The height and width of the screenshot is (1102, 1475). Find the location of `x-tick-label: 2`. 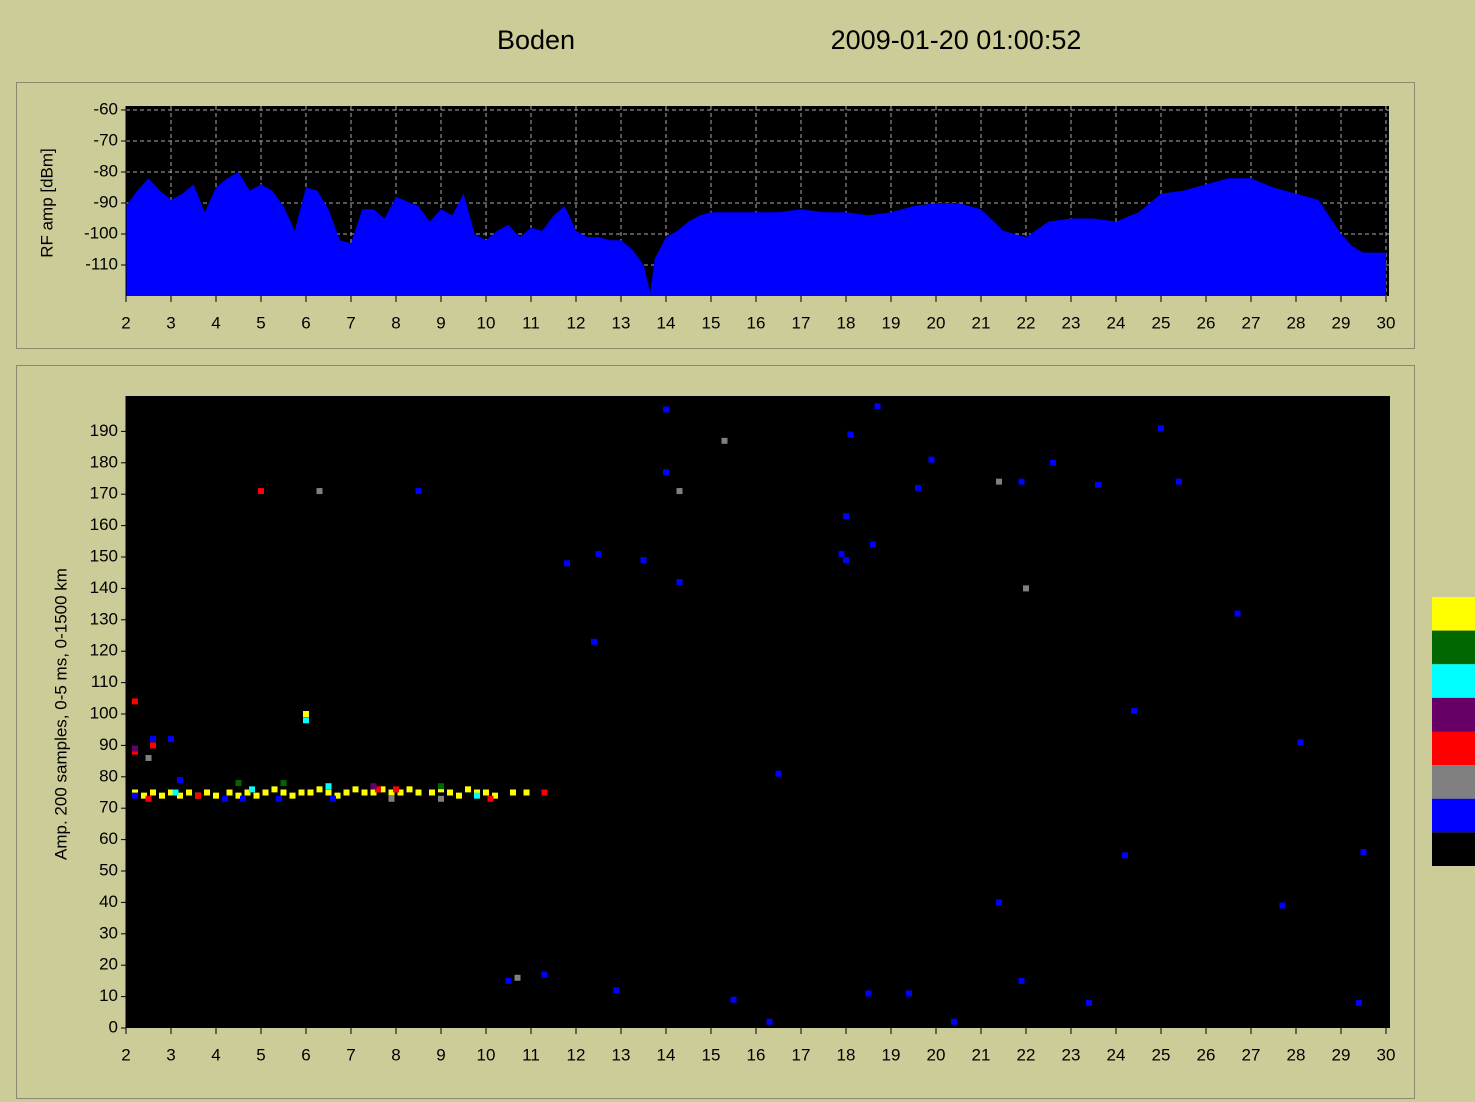

x-tick-label: 2 is located at coordinates (125, 322).